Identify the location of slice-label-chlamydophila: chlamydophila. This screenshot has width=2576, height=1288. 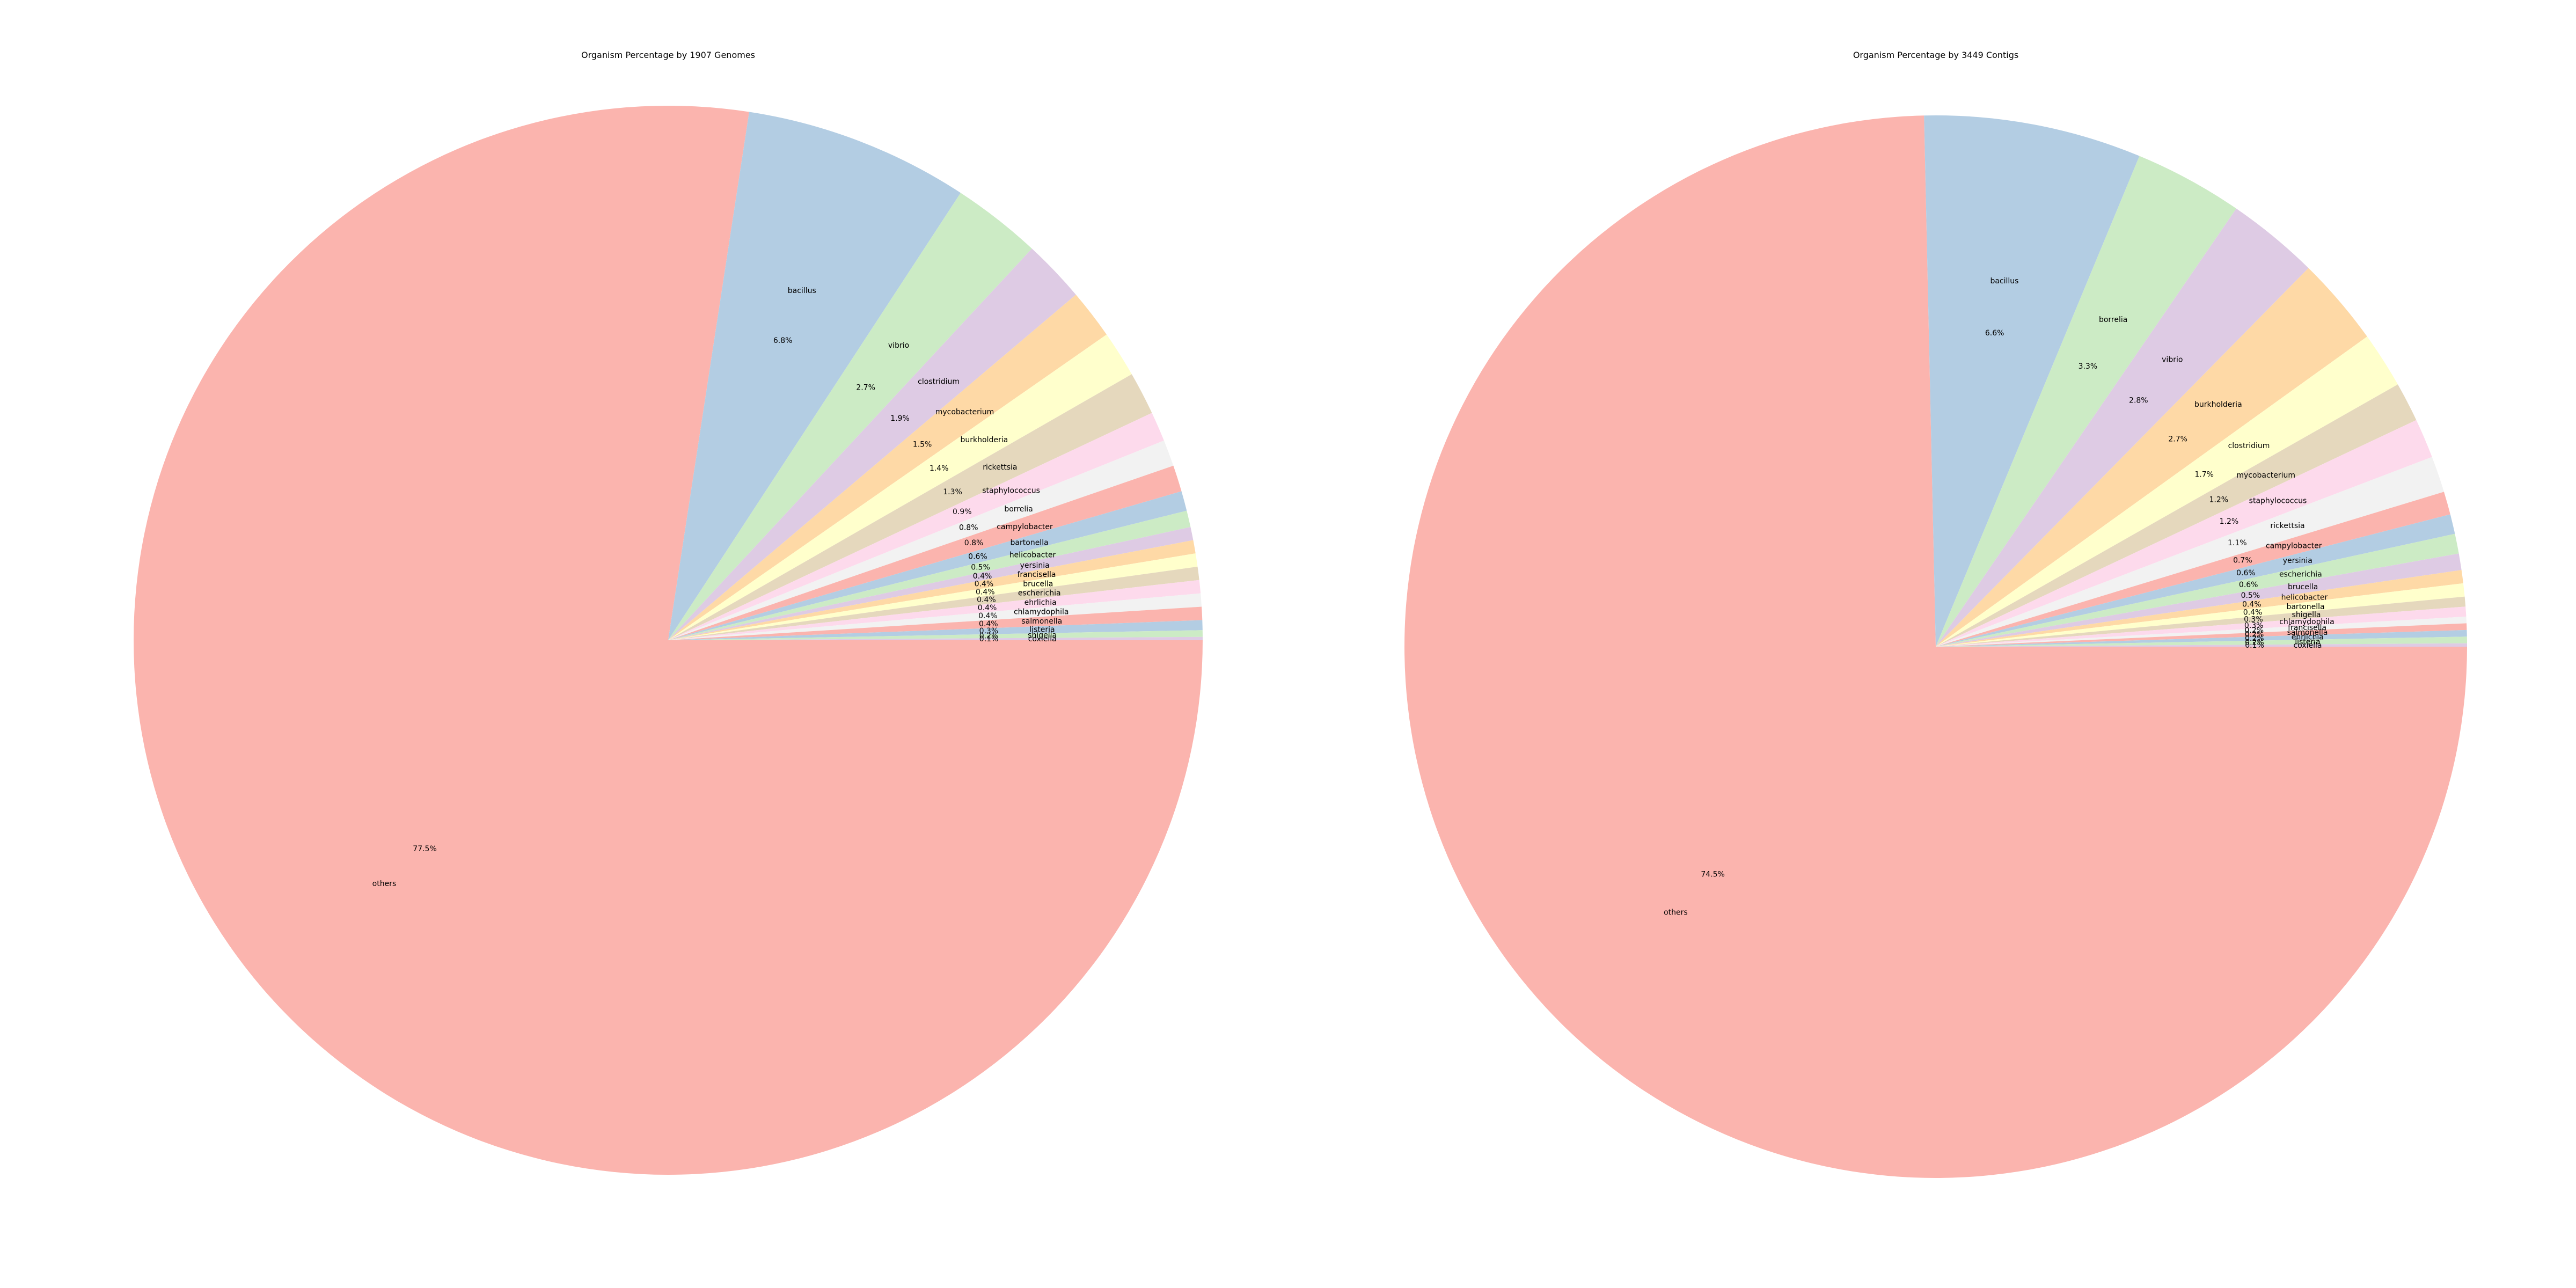
(2306, 622).